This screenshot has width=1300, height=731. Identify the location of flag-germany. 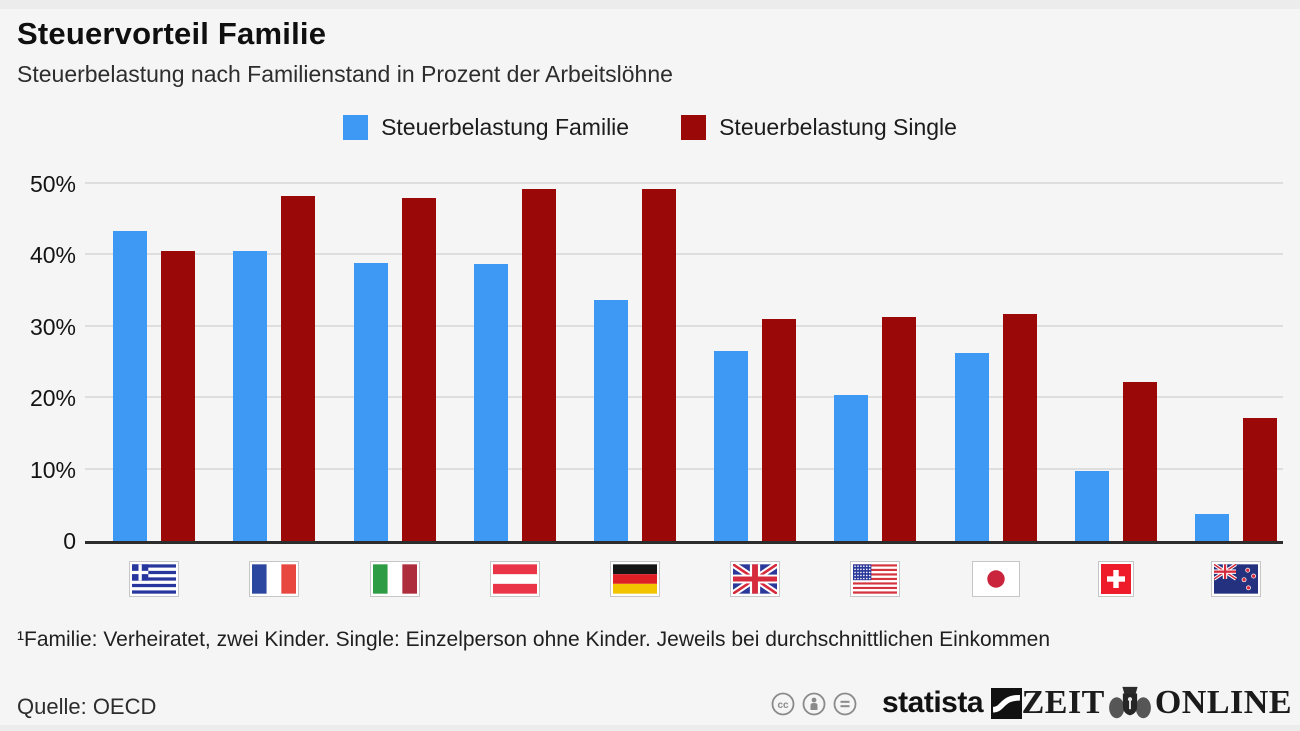
(634, 579).